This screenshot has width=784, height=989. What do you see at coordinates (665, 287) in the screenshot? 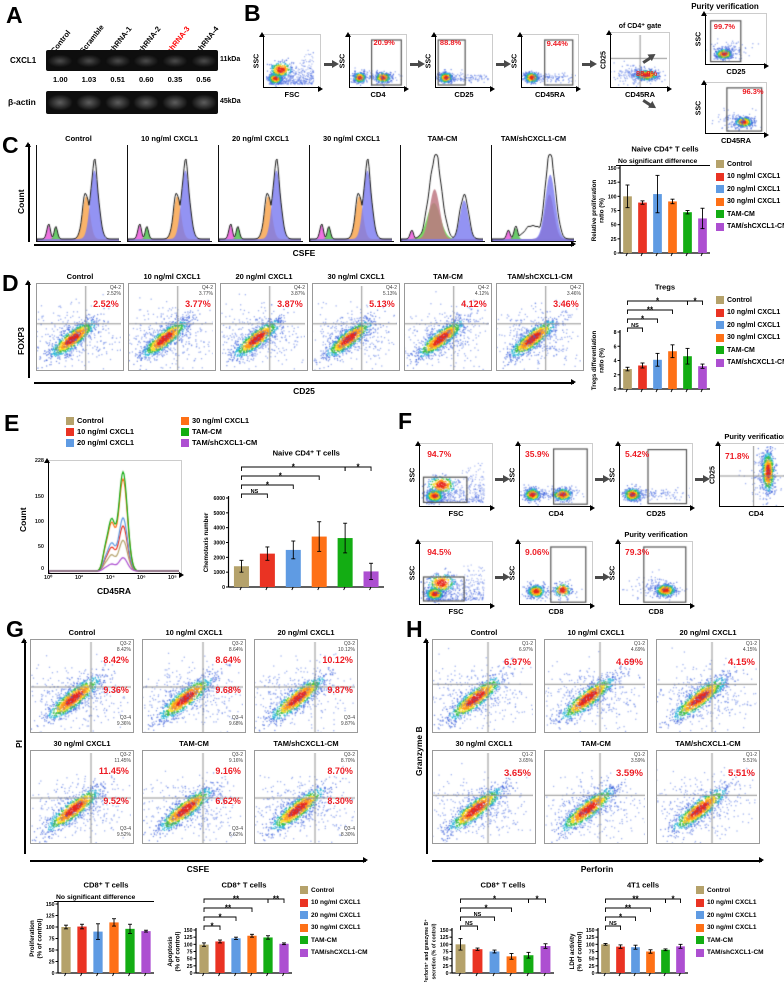
I see `svg-text: Tregs` at bounding box center [665, 287].